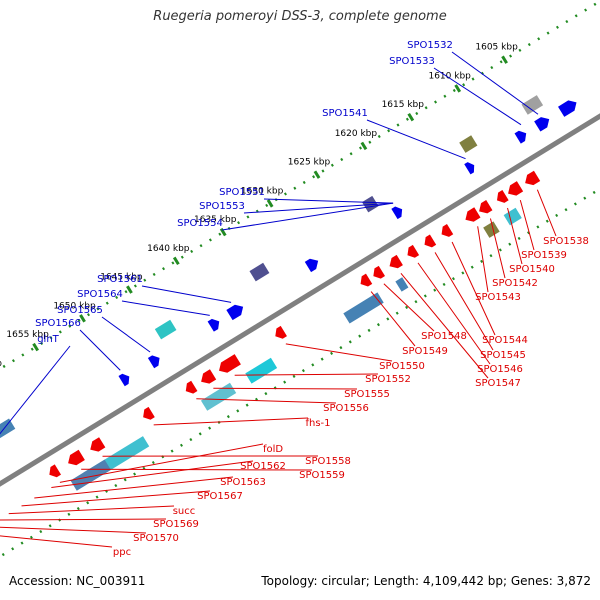  I want to click on plus-label-3: SPO1541, so click(345, 113).